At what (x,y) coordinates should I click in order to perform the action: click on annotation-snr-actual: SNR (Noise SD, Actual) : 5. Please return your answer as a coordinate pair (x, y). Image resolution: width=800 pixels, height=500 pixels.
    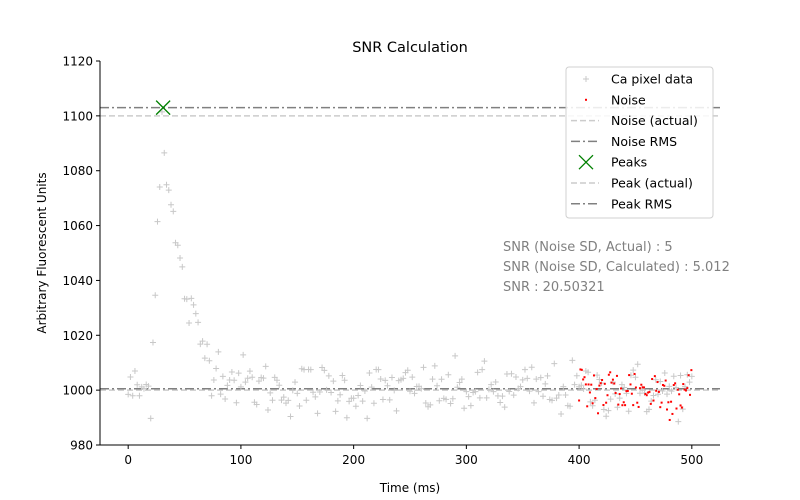
    Looking at the image, I should click on (588, 247).